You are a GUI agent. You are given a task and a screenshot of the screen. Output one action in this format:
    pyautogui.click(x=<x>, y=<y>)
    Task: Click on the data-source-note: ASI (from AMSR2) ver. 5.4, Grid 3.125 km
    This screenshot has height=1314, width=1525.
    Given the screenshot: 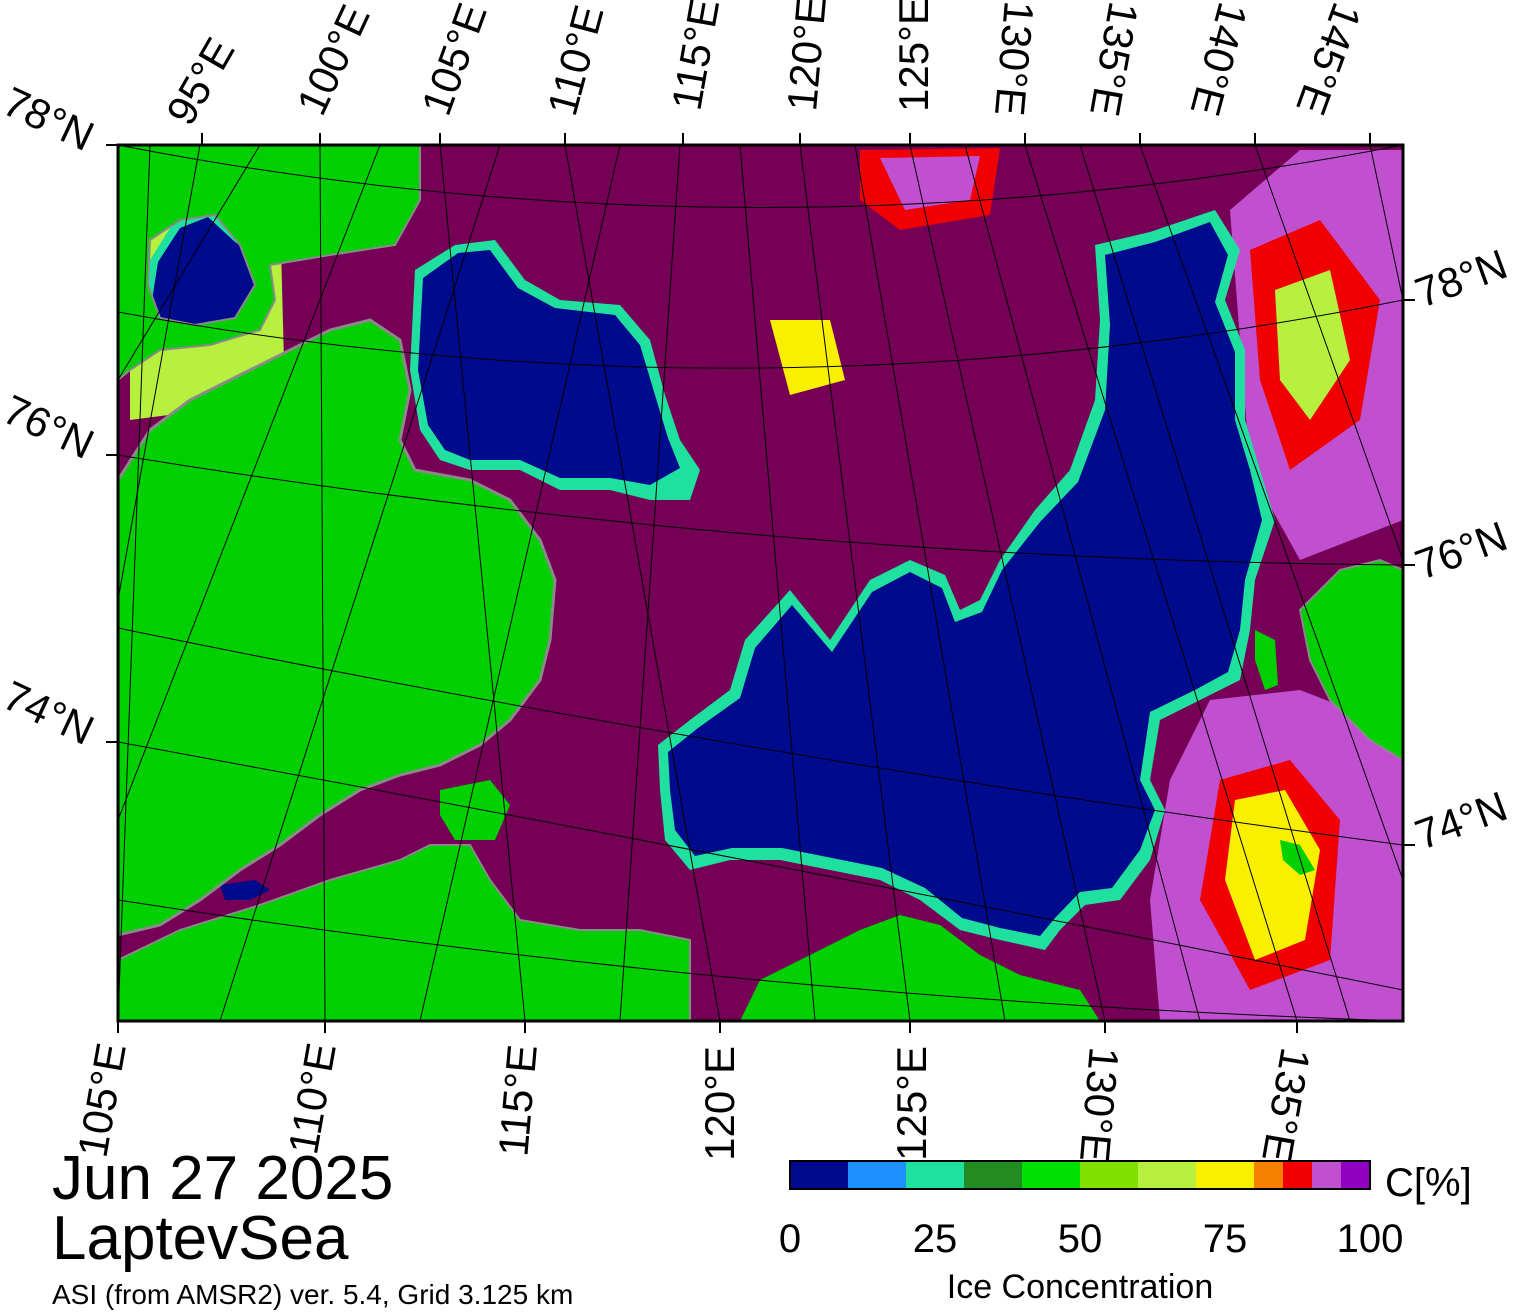 What is the action you would take?
    pyautogui.click(x=313, y=1294)
    